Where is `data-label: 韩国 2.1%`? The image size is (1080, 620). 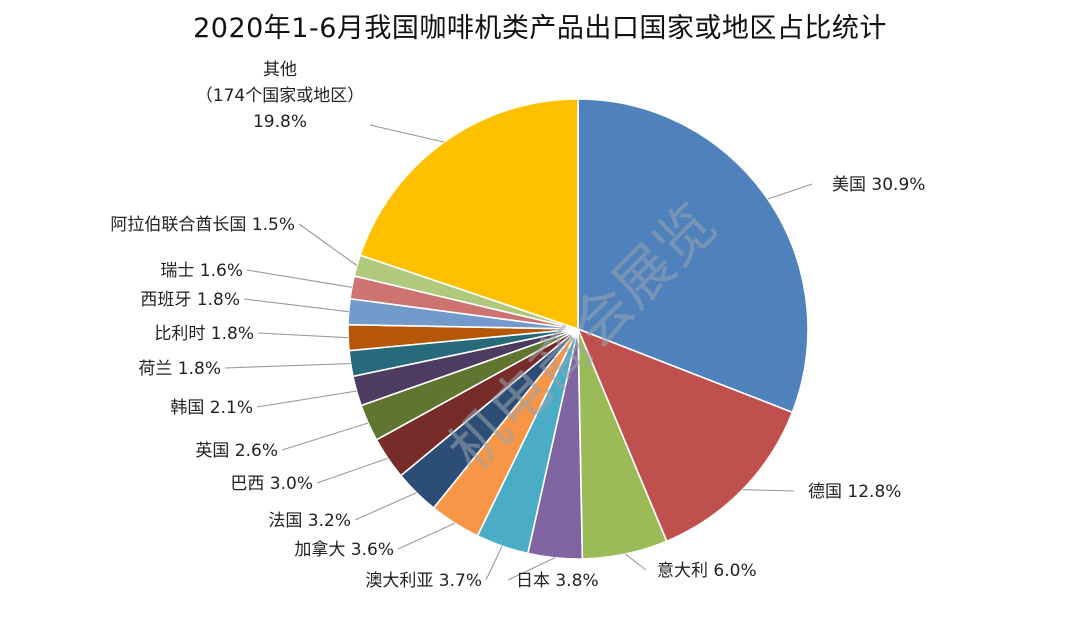 data-label: 韩国 2.1% is located at coordinates (211, 408).